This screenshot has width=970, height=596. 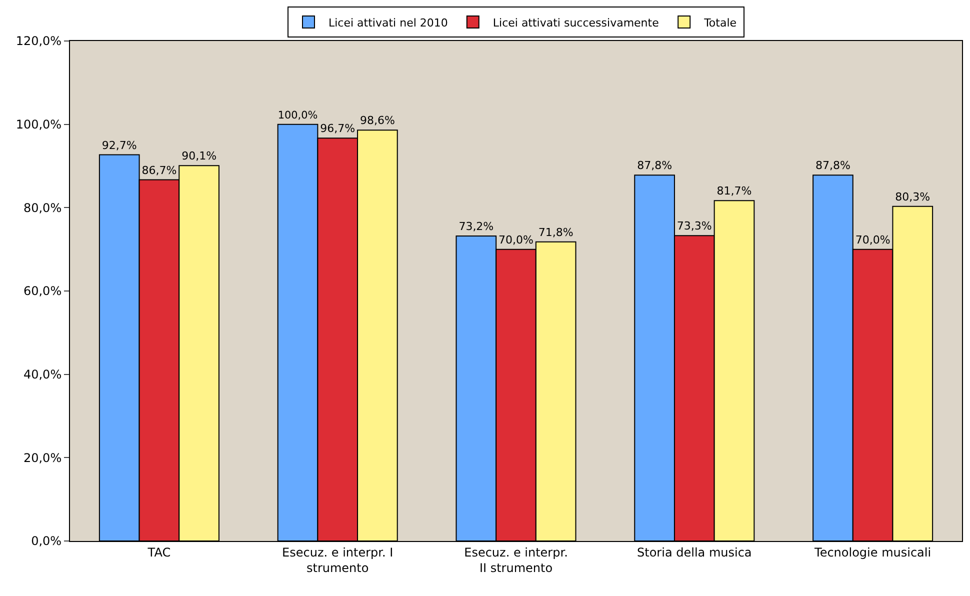 I want to click on data-label: 86,7%, so click(x=159, y=170).